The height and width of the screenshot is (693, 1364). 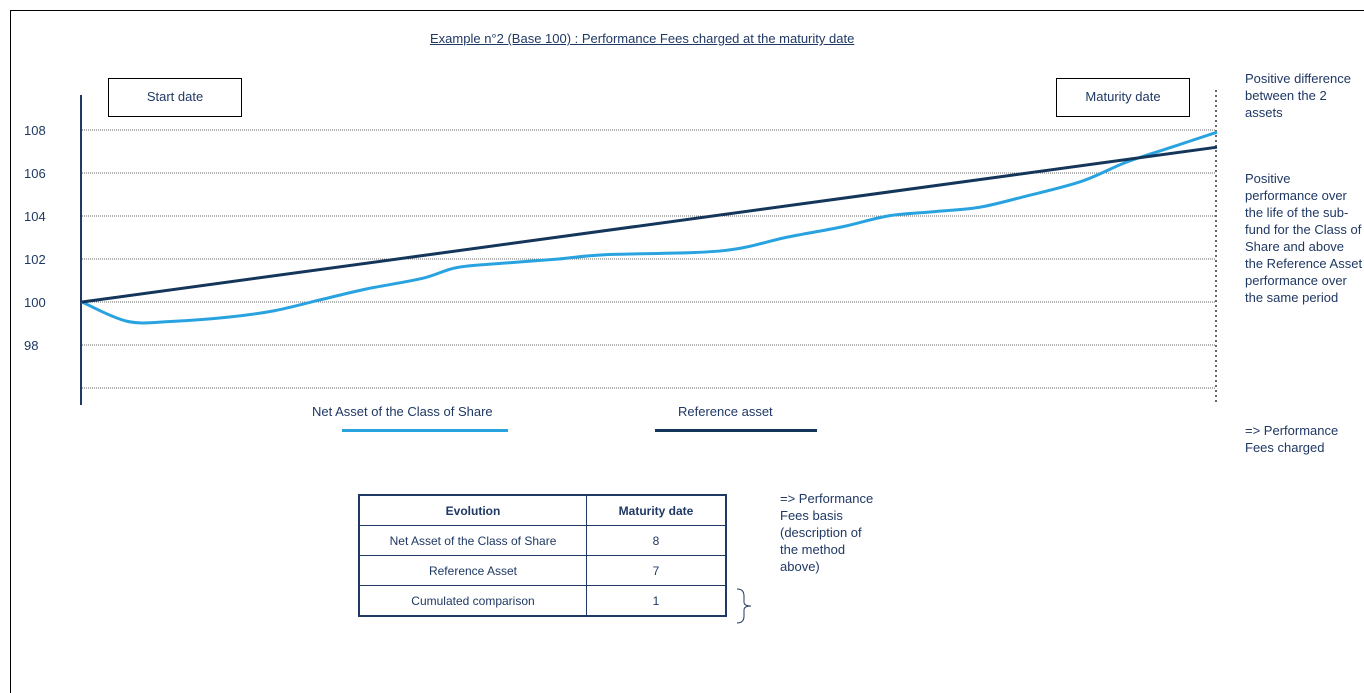 What do you see at coordinates (35, 216) in the screenshot?
I see `y-tick-label: 104` at bounding box center [35, 216].